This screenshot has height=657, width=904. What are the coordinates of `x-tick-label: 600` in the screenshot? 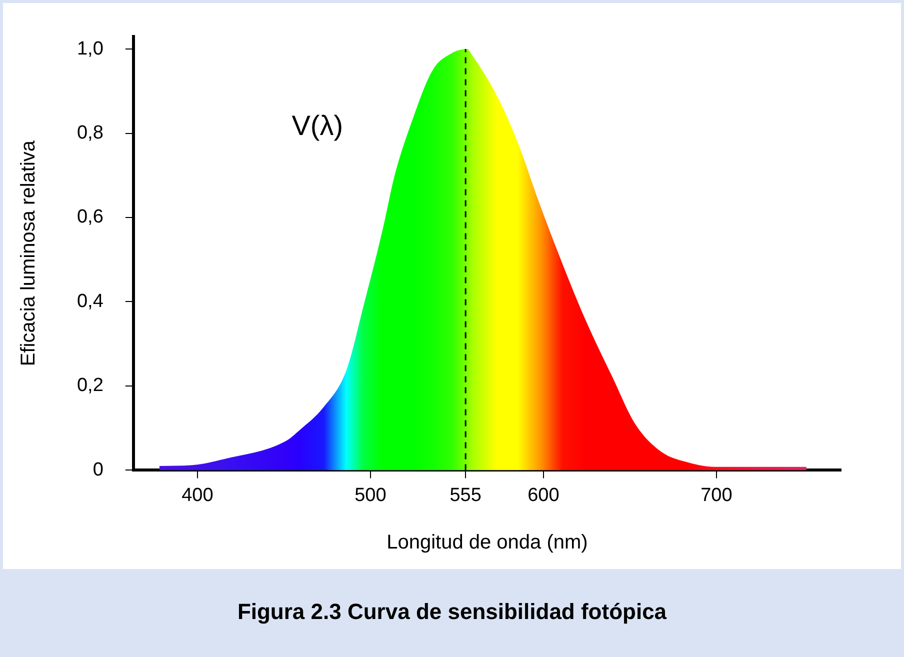 It's located at (544, 495).